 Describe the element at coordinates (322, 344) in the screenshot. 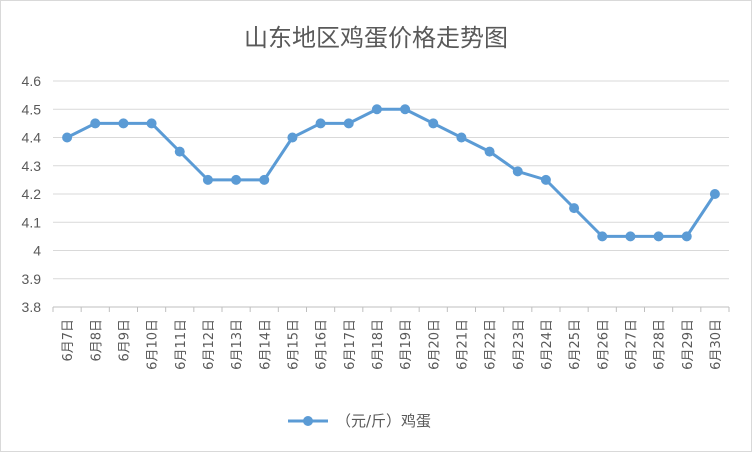

I see `x-tick-label: 6月16日` at that location.